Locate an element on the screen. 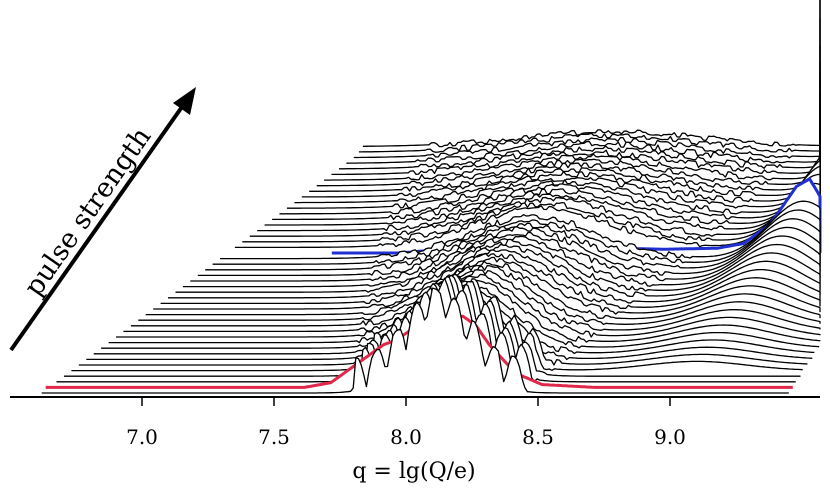 The height and width of the screenshot is (498, 830). x-tick-label: 7.0 is located at coordinates (142, 437).